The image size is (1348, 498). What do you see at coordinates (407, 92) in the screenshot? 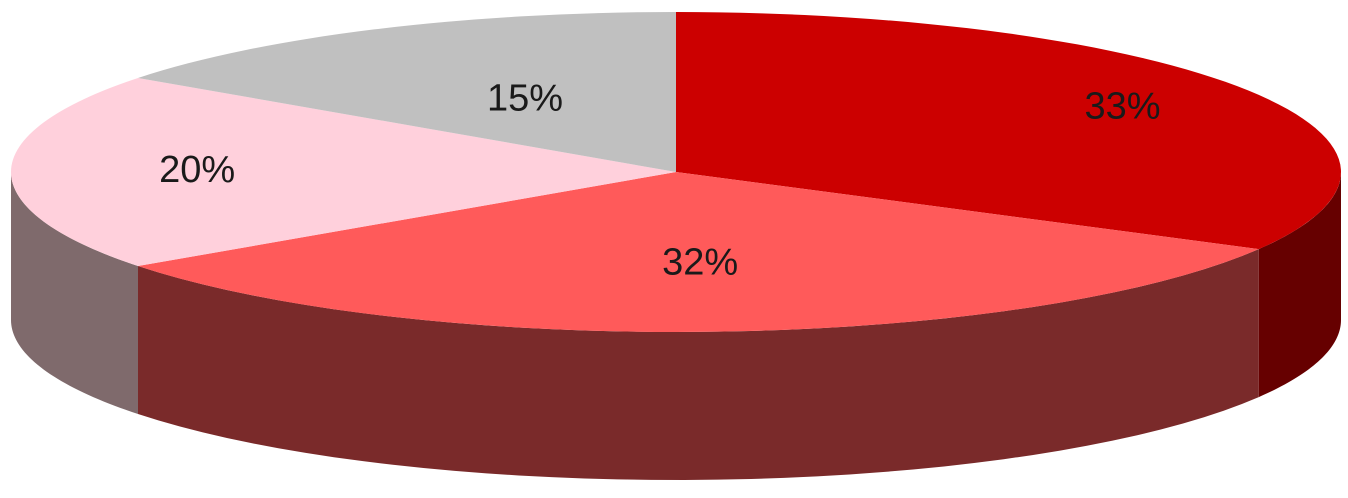
I see `slice-4-15-top` at bounding box center [407, 92].